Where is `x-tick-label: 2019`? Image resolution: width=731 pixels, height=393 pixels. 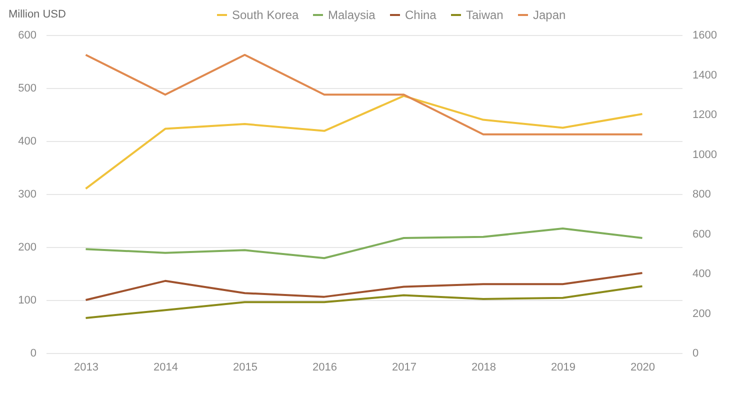
x-tick-label: 2019 is located at coordinates (563, 368).